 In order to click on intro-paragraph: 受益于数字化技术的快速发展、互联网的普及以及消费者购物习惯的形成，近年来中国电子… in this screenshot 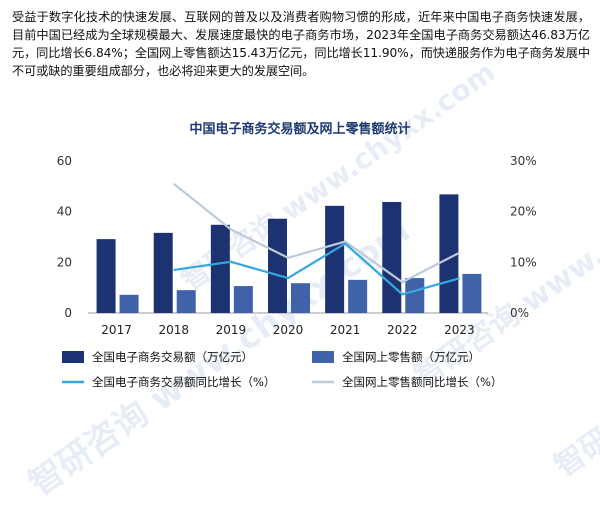, I will do `click(301, 44)`.